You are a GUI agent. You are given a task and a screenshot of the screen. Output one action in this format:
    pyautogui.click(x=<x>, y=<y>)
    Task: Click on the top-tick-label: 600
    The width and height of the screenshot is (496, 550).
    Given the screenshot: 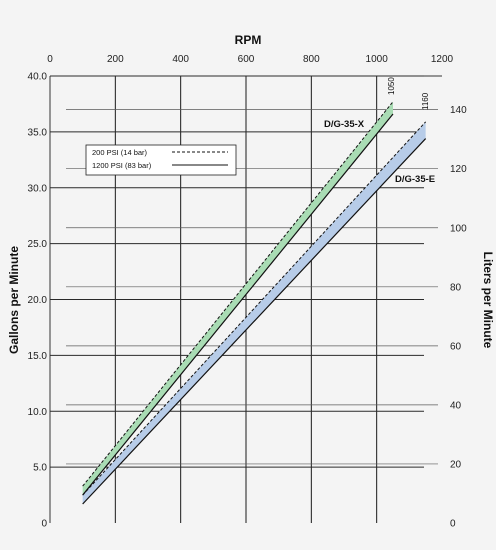 What is the action you would take?
    pyautogui.click(x=246, y=59)
    